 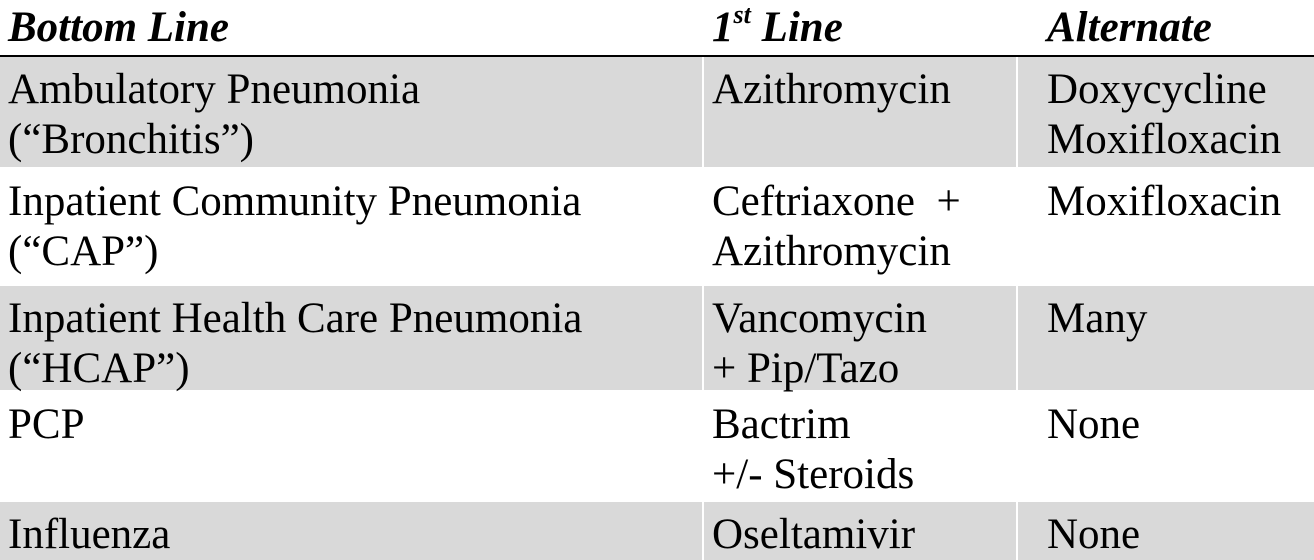 What do you see at coordinates (118, 27) in the screenshot?
I see `header-bottom-line: Bottom Line` at bounding box center [118, 27].